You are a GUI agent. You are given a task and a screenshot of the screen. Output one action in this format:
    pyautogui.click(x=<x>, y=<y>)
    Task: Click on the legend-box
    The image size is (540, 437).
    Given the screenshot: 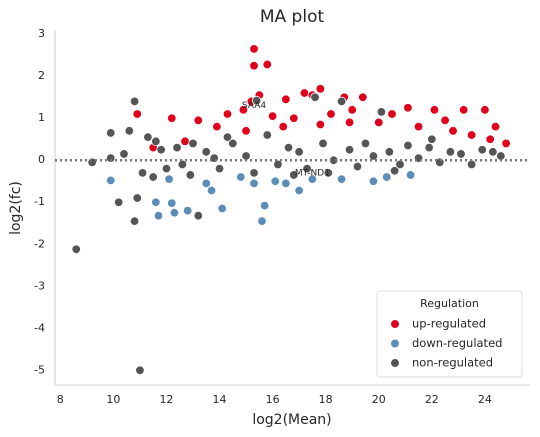 What is the action you would take?
    pyautogui.click(x=449, y=334)
    